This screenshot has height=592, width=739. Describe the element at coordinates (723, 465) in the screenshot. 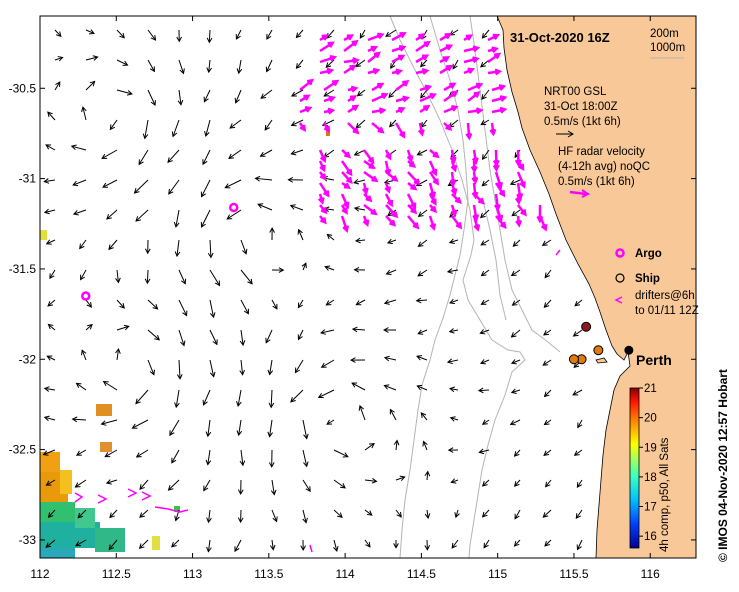

I see `credit-text: © IMOS 04-Nov-2020 12:57 Hobart` at that location.